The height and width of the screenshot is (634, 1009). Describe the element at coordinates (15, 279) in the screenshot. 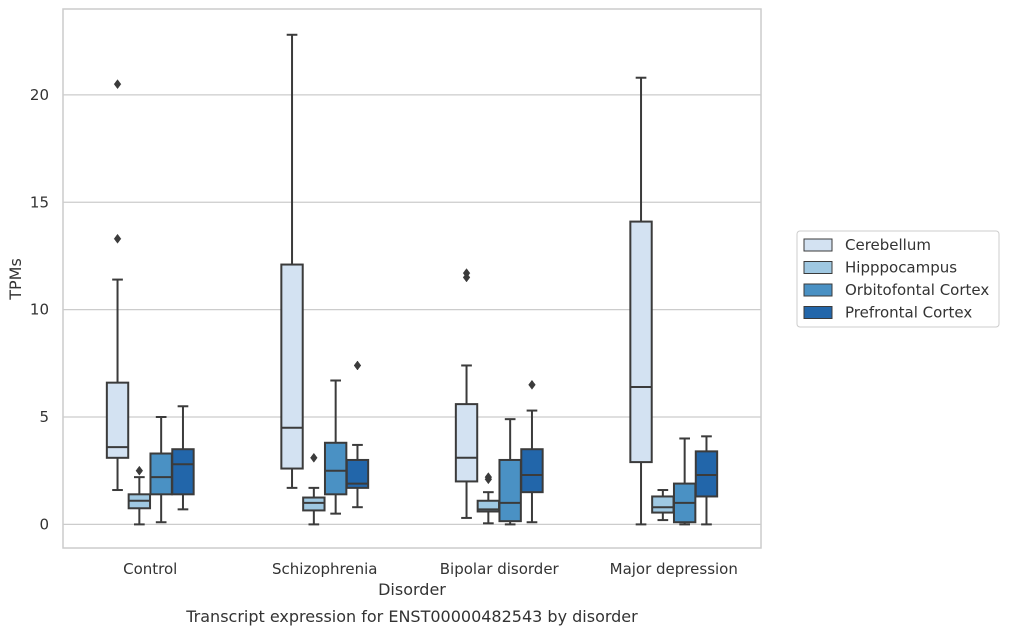

I see `y-axis-title: TPMs` at that location.